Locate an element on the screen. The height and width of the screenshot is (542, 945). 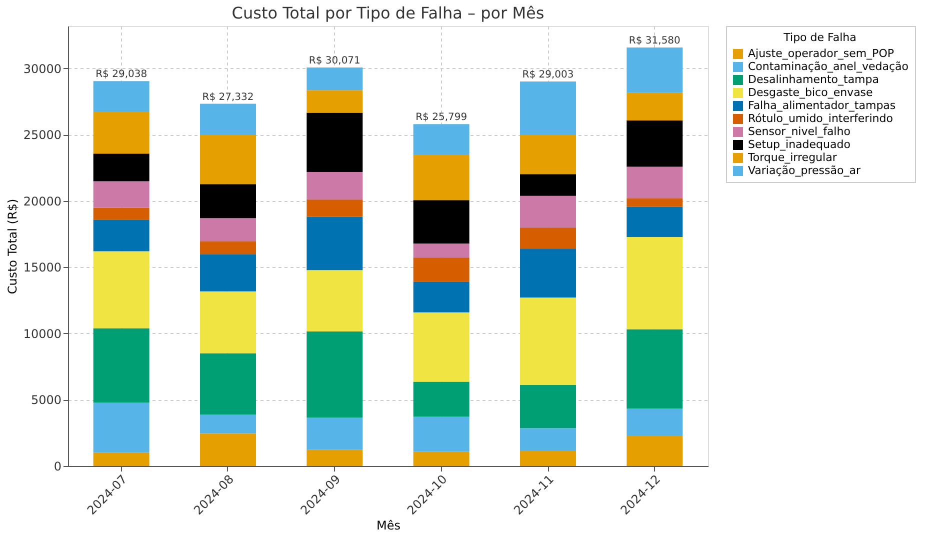
chart-title: Custo Total por Tipo de Falha – por Mês is located at coordinates (388, 13).